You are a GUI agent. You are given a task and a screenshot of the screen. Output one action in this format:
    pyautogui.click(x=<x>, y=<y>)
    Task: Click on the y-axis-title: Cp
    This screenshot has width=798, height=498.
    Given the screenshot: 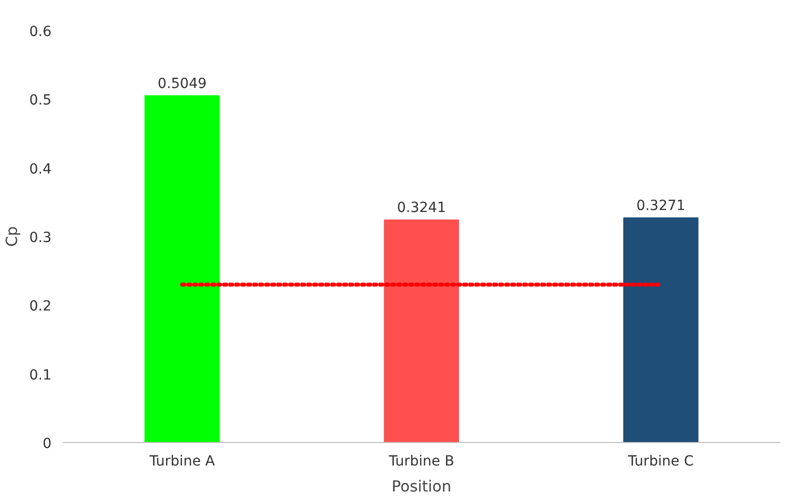 What is the action you would take?
    pyautogui.click(x=12, y=236)
    